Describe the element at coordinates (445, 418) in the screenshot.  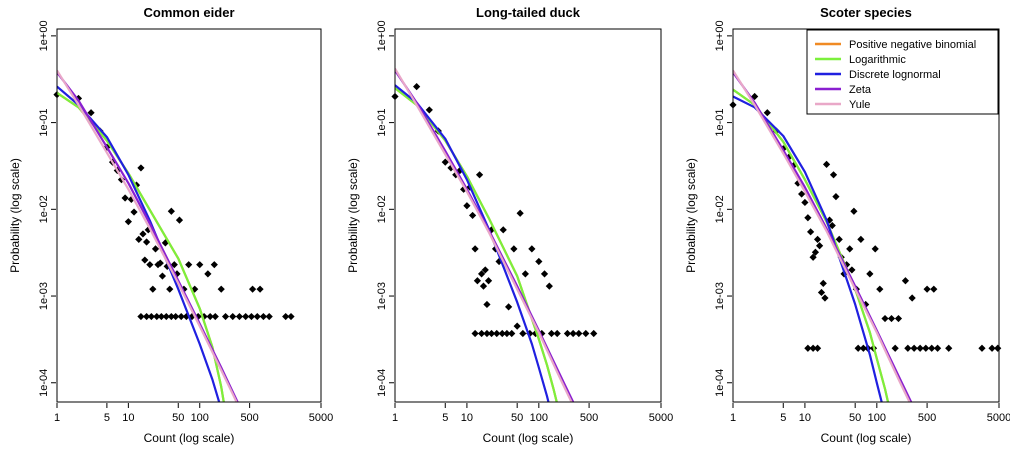
I see `x-tick-label: 5` at that location.